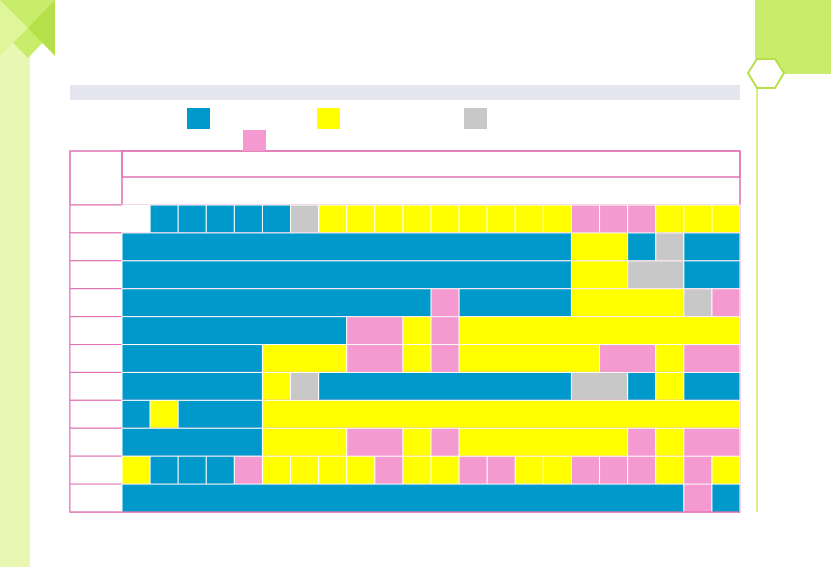 The width and height of the screenshot is (831, 567). I want to click on left-bar, so click(15, 283).